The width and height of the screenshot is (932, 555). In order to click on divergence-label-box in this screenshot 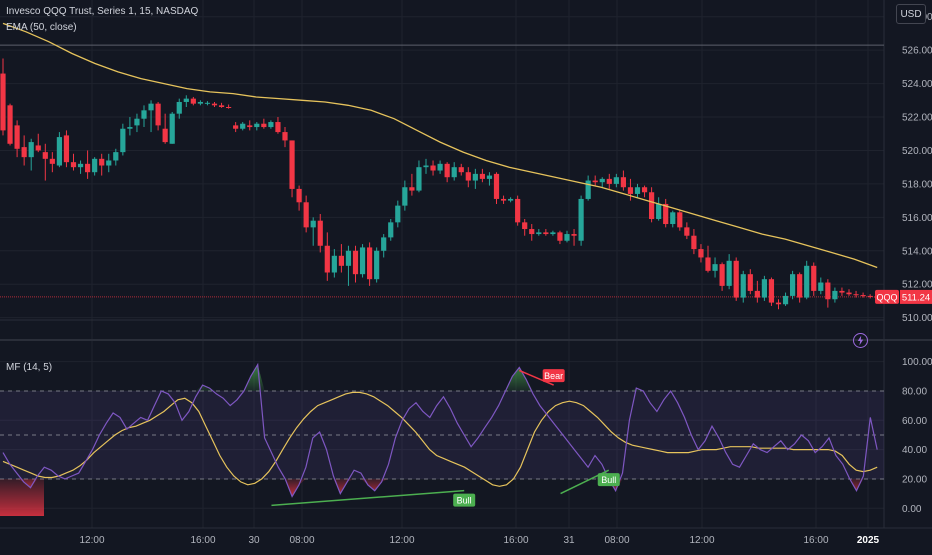, I will do `click(464, 500)`.